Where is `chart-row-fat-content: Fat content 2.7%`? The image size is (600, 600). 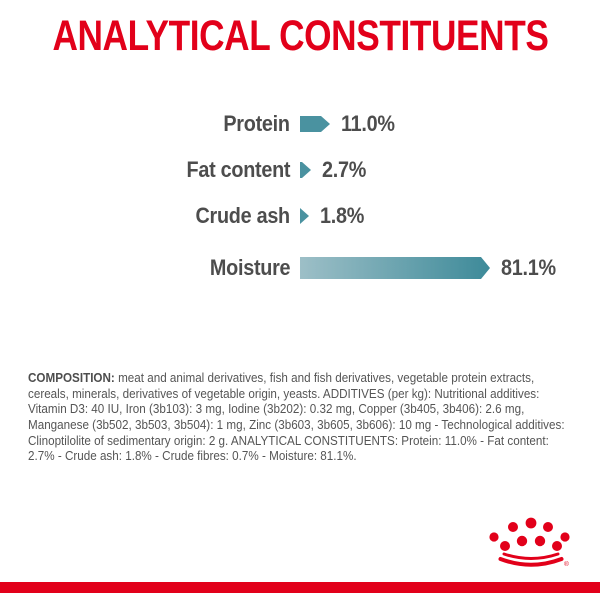 chart-row-fat-content: Fat content 2.7% is located at coordinates (300, 170).